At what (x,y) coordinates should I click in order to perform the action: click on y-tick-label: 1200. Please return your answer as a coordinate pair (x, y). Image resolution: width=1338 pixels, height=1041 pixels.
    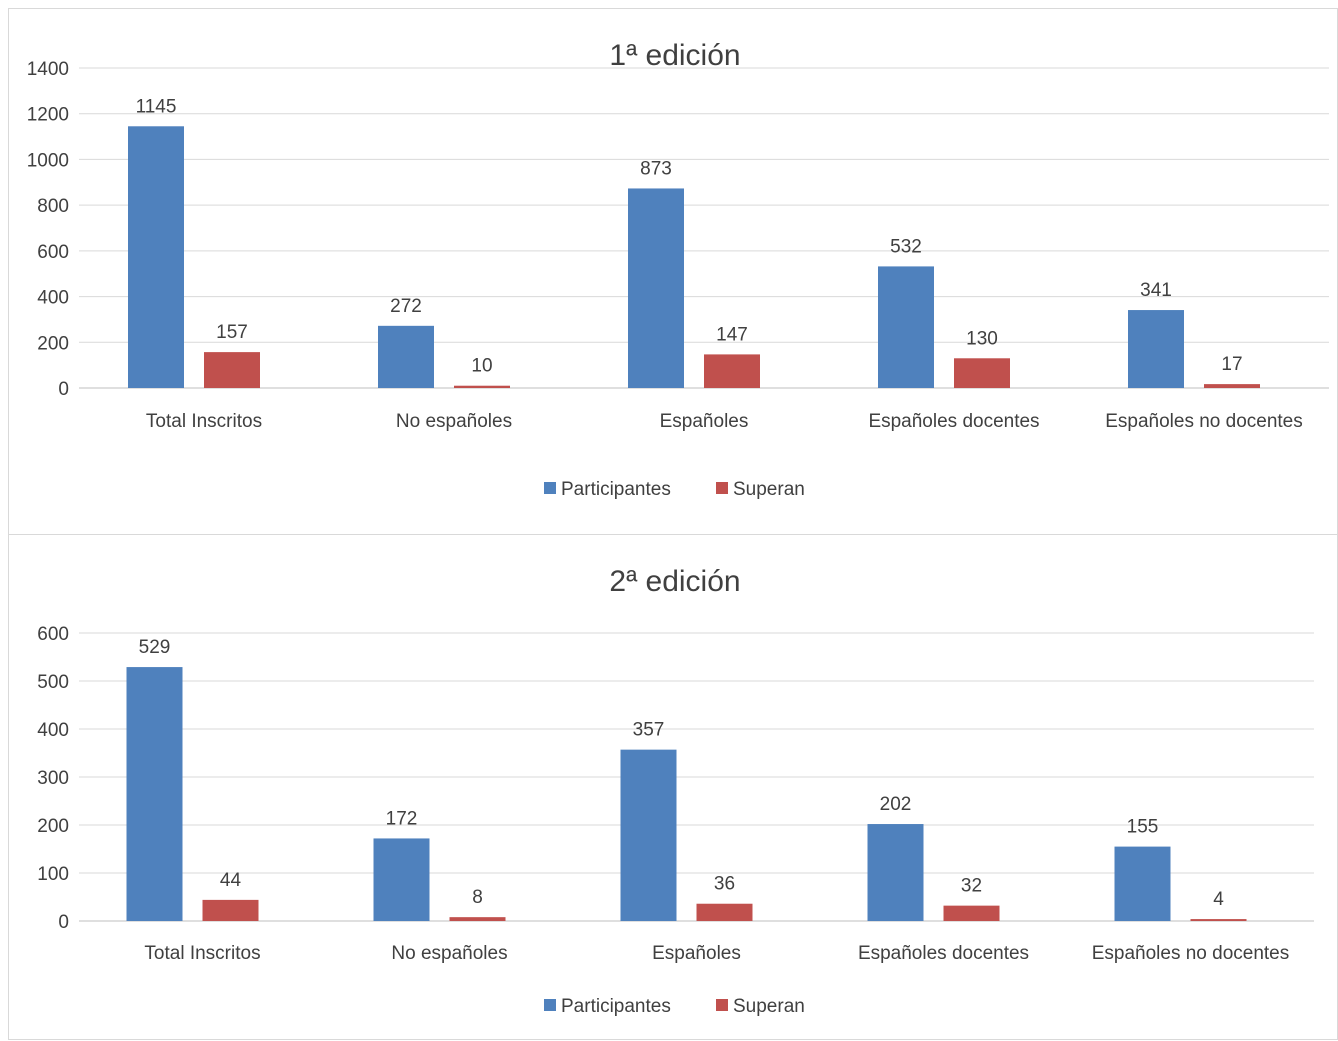
    Looking at the image, I should click on (48, 115).